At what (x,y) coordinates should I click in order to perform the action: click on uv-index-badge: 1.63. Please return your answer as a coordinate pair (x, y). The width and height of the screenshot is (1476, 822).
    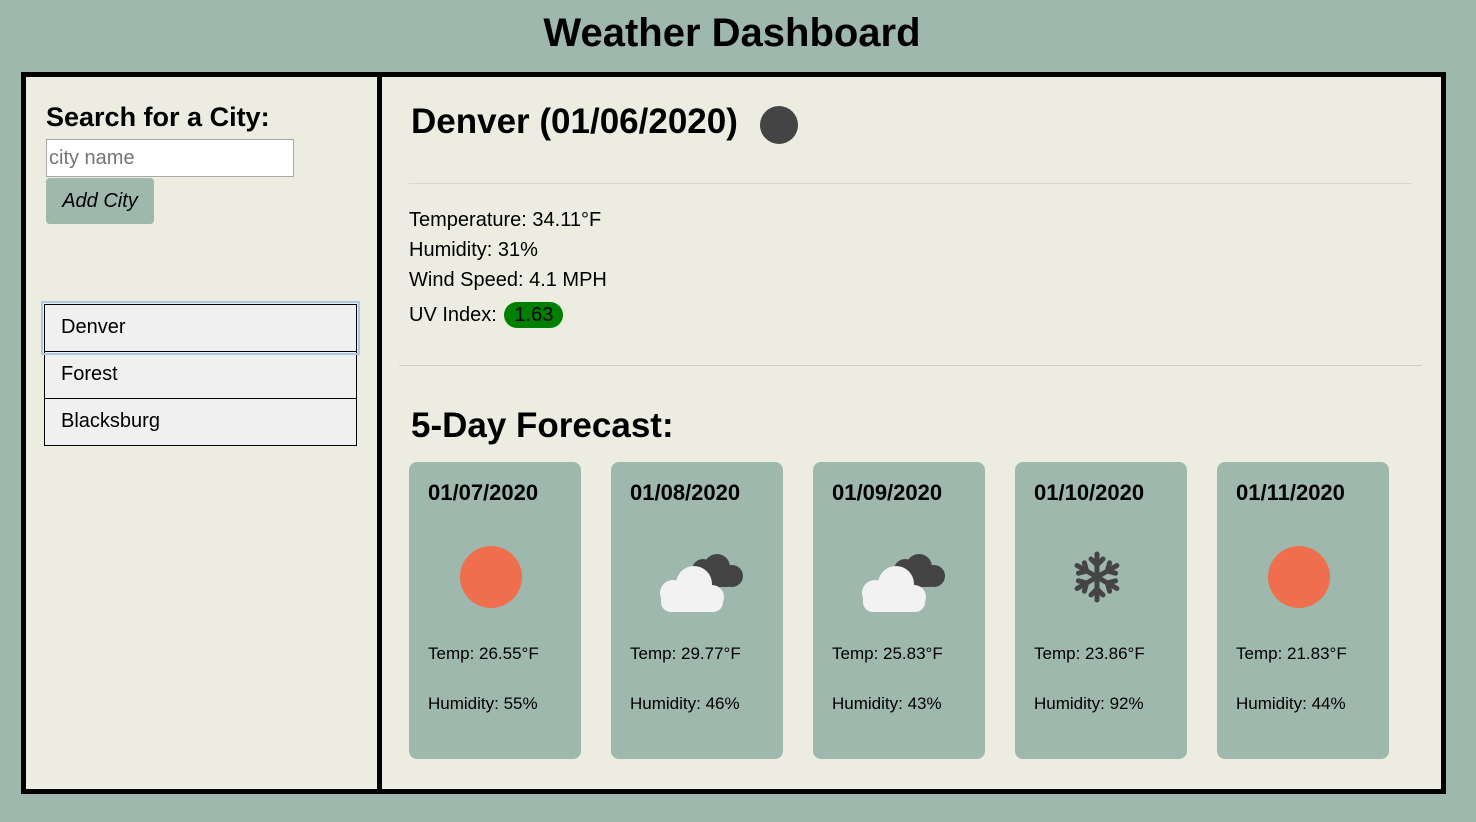
    Looking at the image, I should click on (534, 315).